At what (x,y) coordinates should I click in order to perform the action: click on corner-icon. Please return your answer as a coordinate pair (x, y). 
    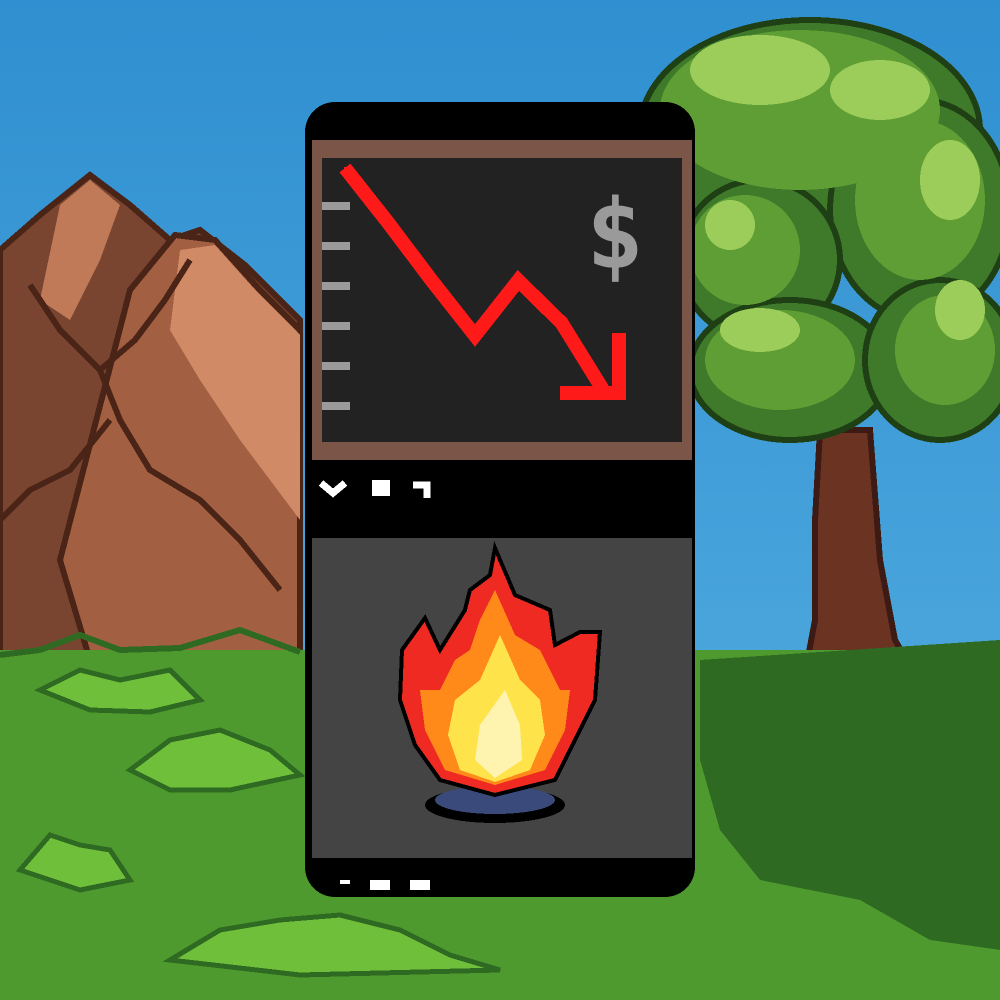
    Looking at the image, I should click on (422, 489).